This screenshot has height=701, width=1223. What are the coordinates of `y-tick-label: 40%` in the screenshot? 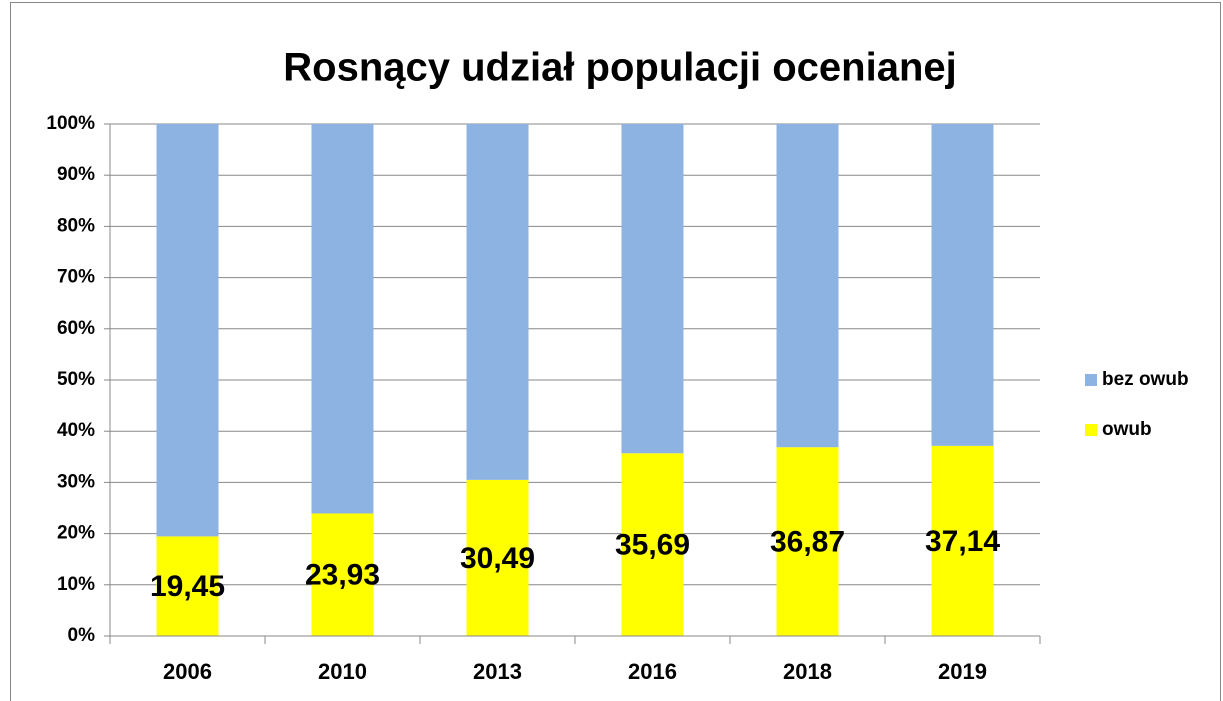 It's located at (76, 430).